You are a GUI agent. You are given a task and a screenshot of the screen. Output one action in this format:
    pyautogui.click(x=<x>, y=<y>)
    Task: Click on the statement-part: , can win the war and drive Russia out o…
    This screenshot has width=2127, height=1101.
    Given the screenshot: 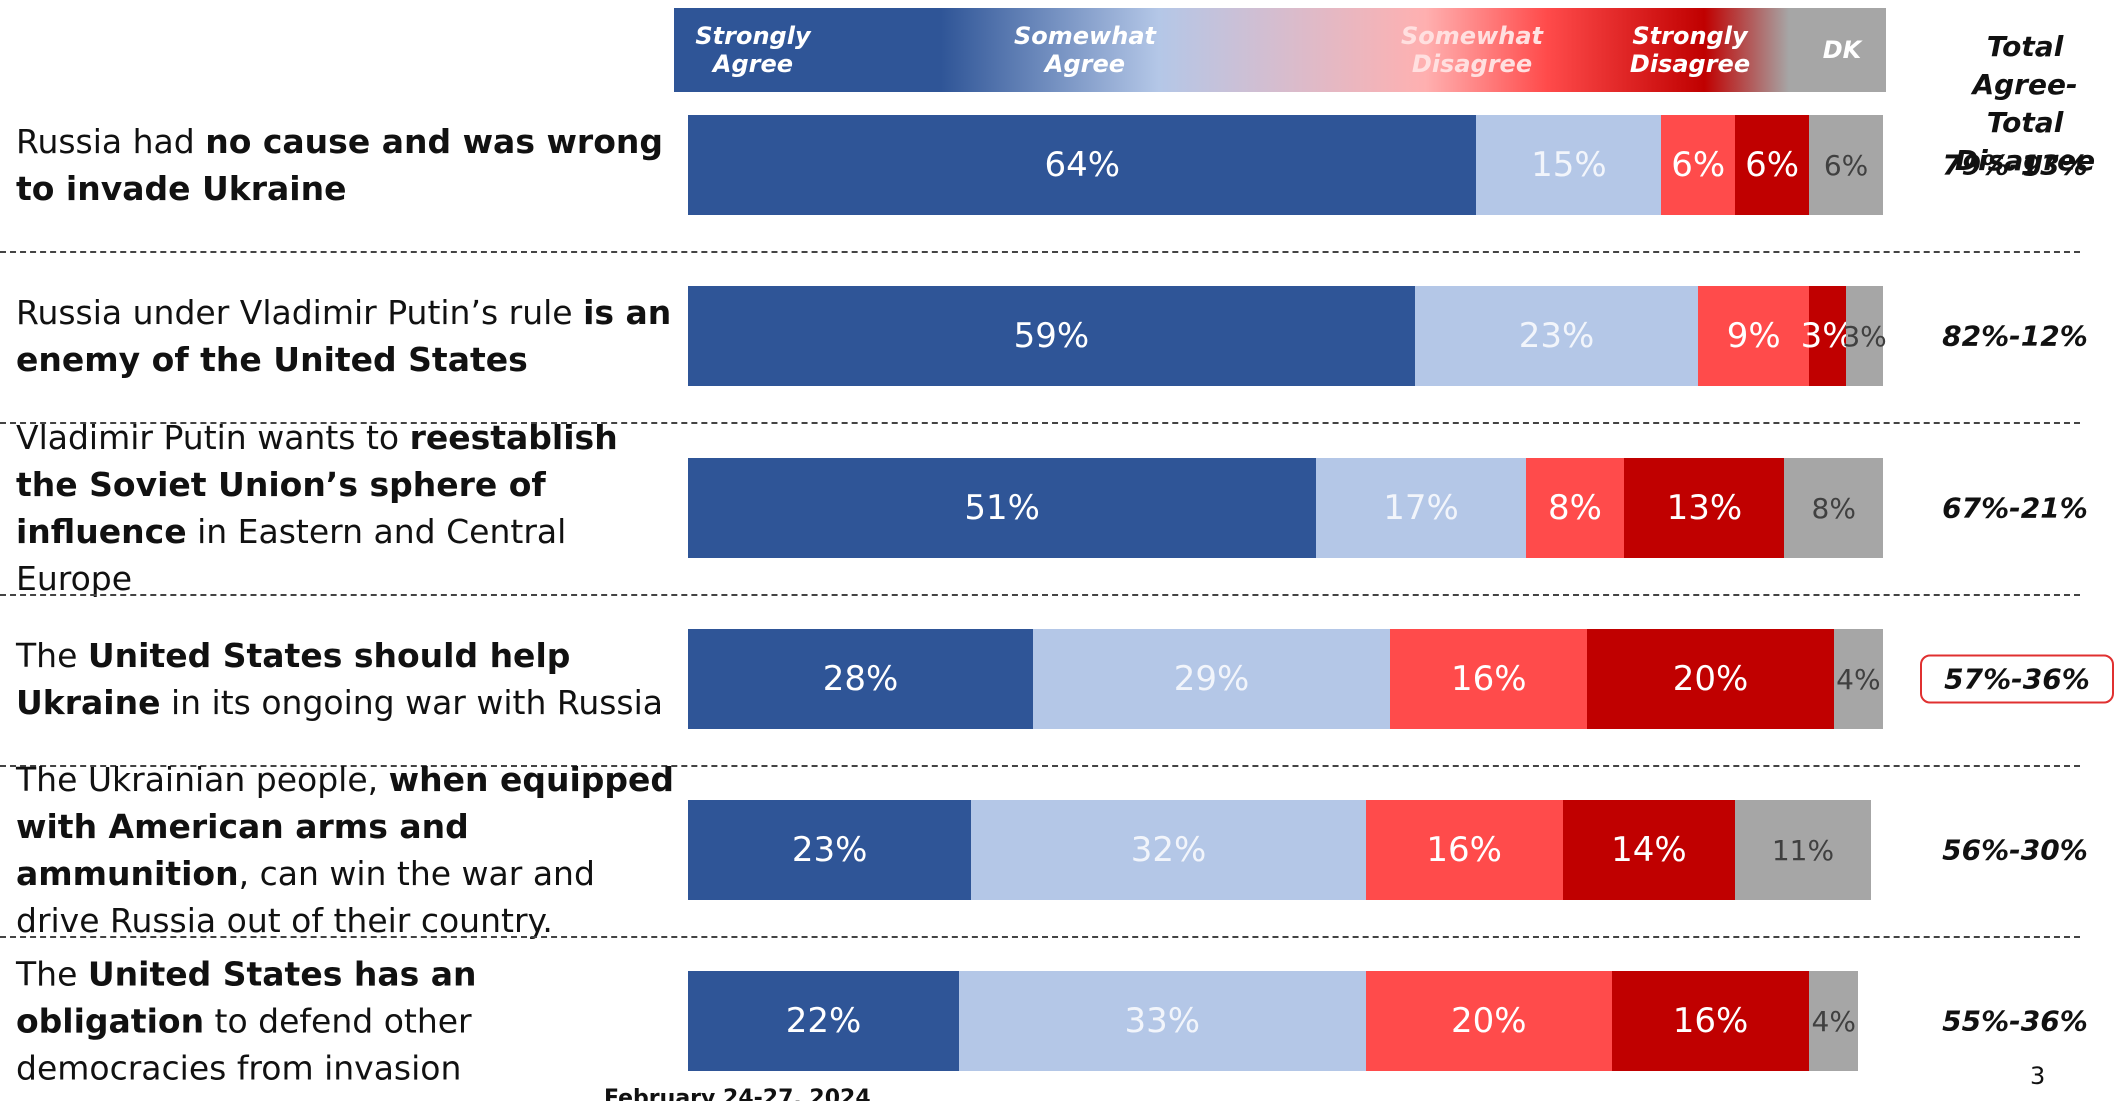 What is the action you would take?
    pyautogui.click(x=305, y=897)
    